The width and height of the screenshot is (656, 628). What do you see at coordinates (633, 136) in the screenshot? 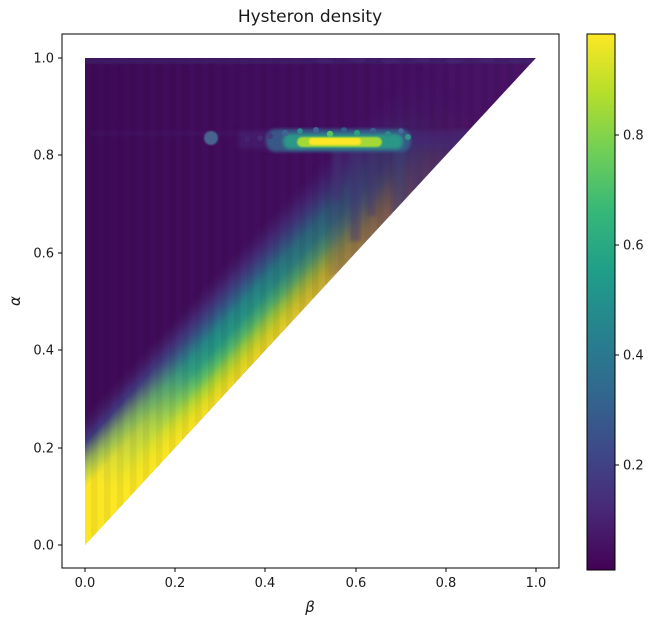
I see `colorbar-tick-label: 0.8` at bounding box center [633, 136].